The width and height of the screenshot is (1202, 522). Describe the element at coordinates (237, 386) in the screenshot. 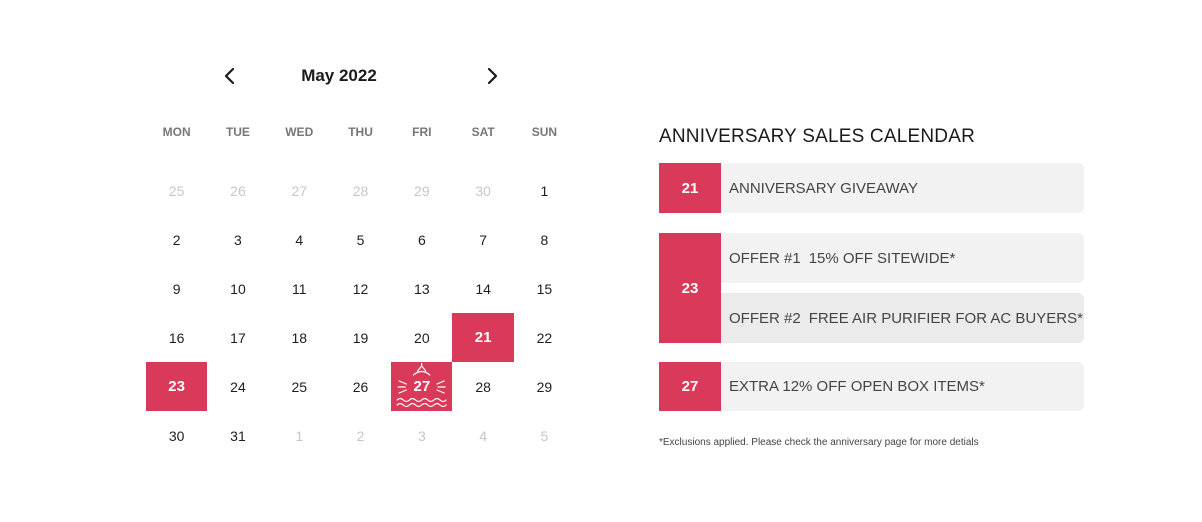

I see `calendar-day: 24` at that location.